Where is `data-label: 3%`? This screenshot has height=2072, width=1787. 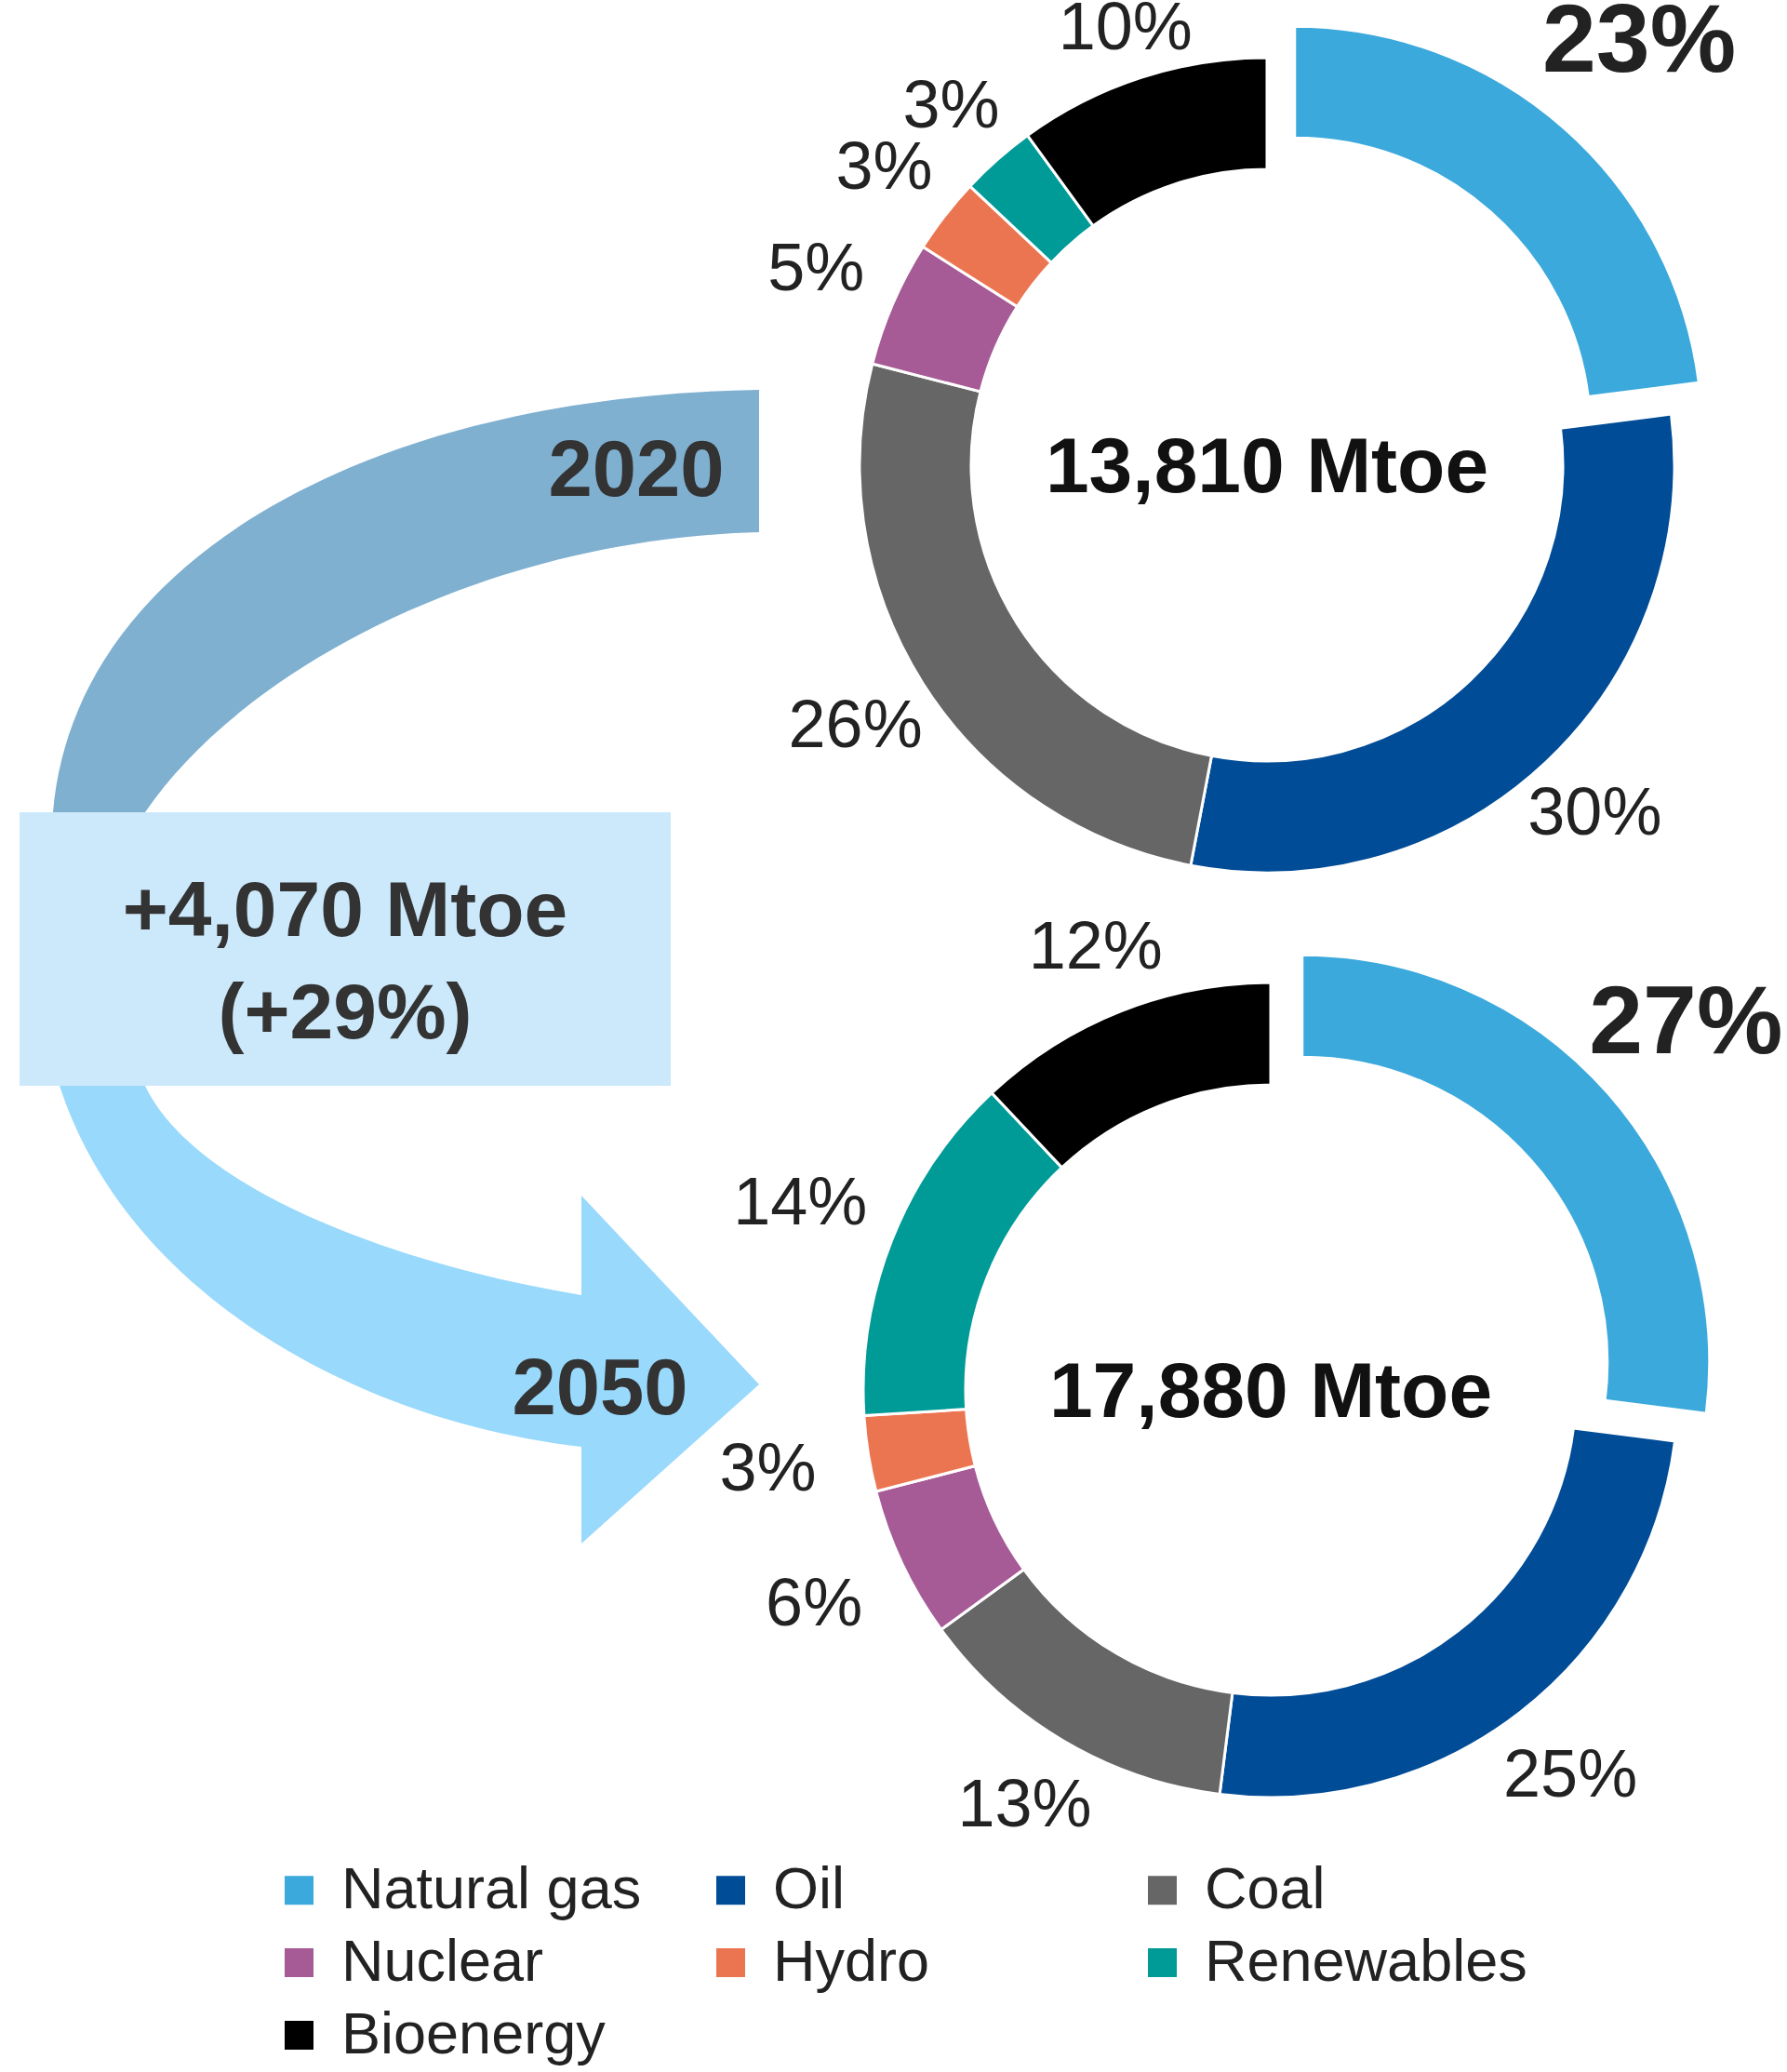 data-label: 3% is located at coordinates (768, 1467).